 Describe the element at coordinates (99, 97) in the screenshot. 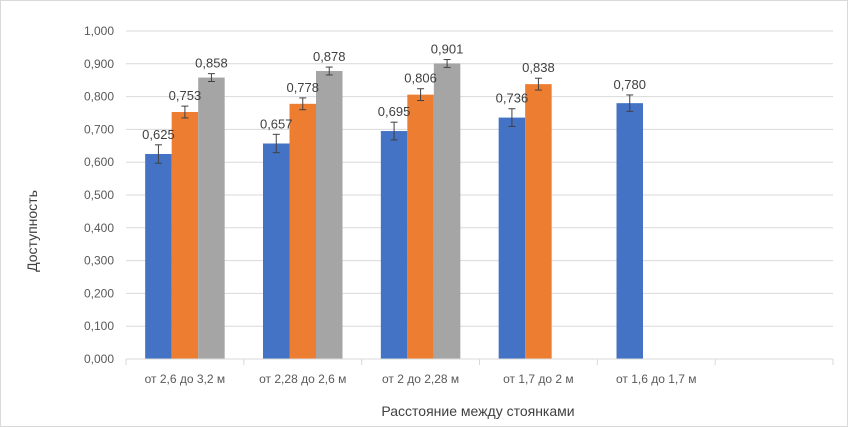

I see `y-tick-label: 0,800` at that location.